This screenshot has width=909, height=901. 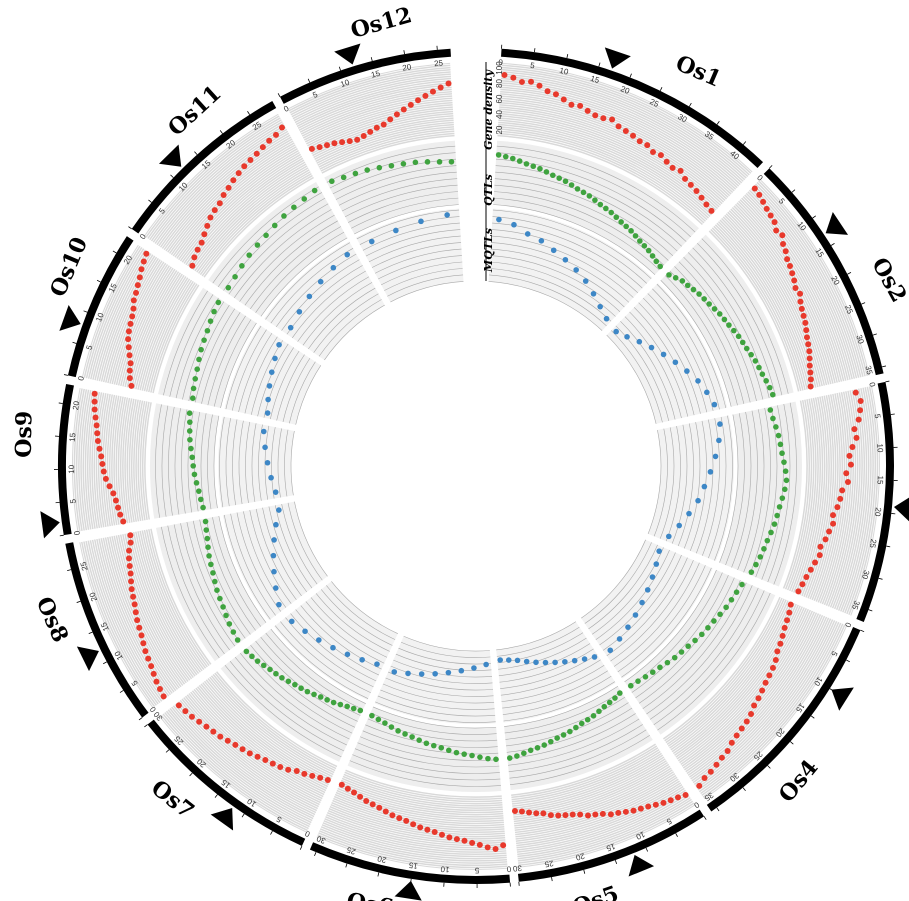 What do you see at coordinates (345, 632) in the screenshot?
I see `mqtl-grid-line-os7` at bounding box center [345, 632].